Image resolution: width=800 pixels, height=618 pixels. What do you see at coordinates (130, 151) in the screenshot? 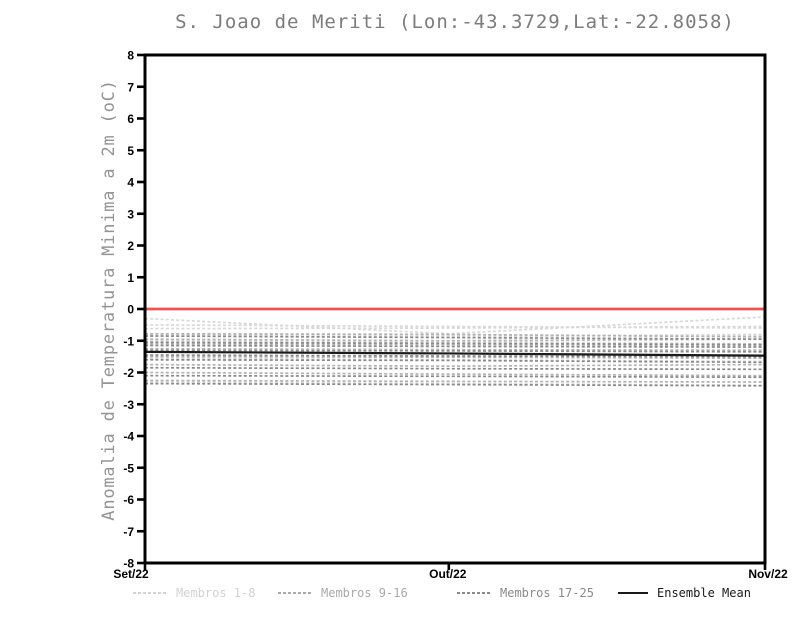
I see `y-tick-label: 5` at bounding box center [130, 151].